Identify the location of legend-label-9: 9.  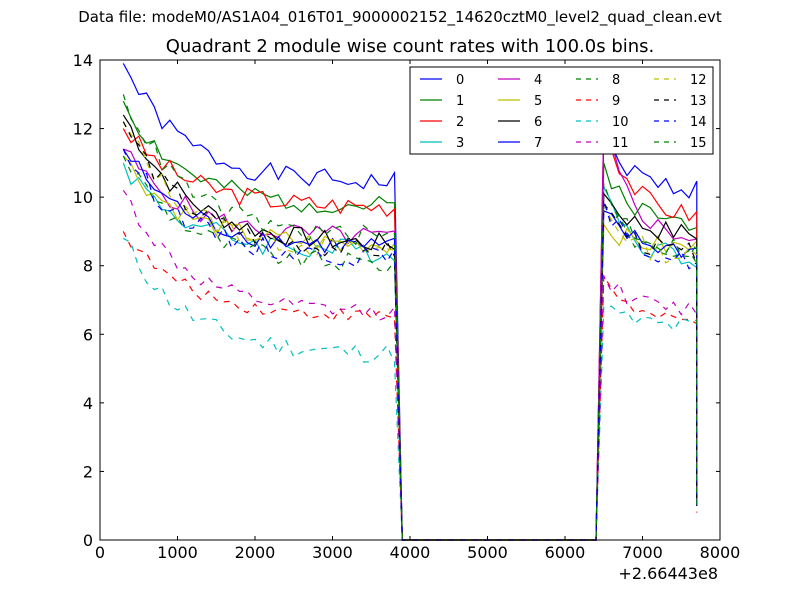
(616, 101).